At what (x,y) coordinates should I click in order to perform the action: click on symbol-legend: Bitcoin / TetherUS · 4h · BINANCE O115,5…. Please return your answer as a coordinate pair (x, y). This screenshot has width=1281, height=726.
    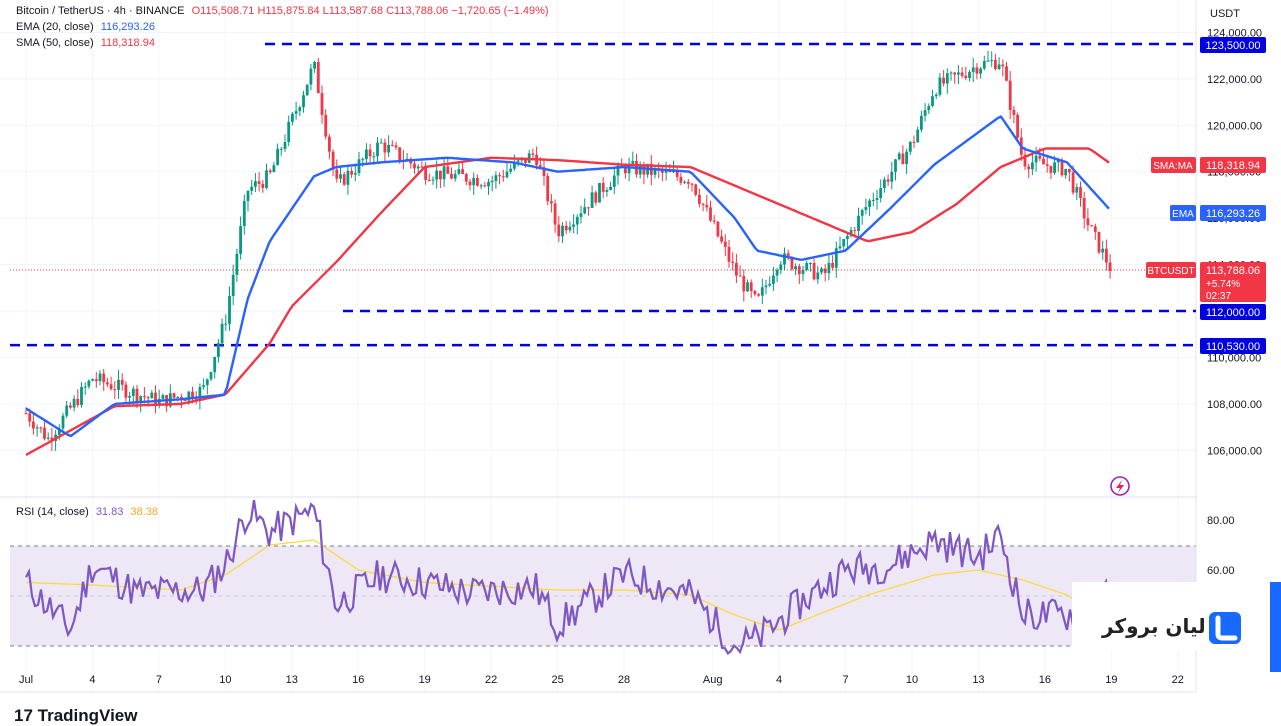
    Looking at the image, I should click on (282, 11).